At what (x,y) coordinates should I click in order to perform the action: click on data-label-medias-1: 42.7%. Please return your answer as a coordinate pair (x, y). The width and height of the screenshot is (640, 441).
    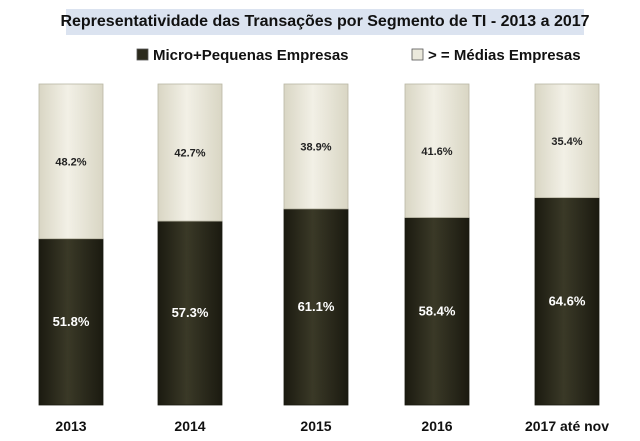
    Looking at the image, I should click on (189, 154).